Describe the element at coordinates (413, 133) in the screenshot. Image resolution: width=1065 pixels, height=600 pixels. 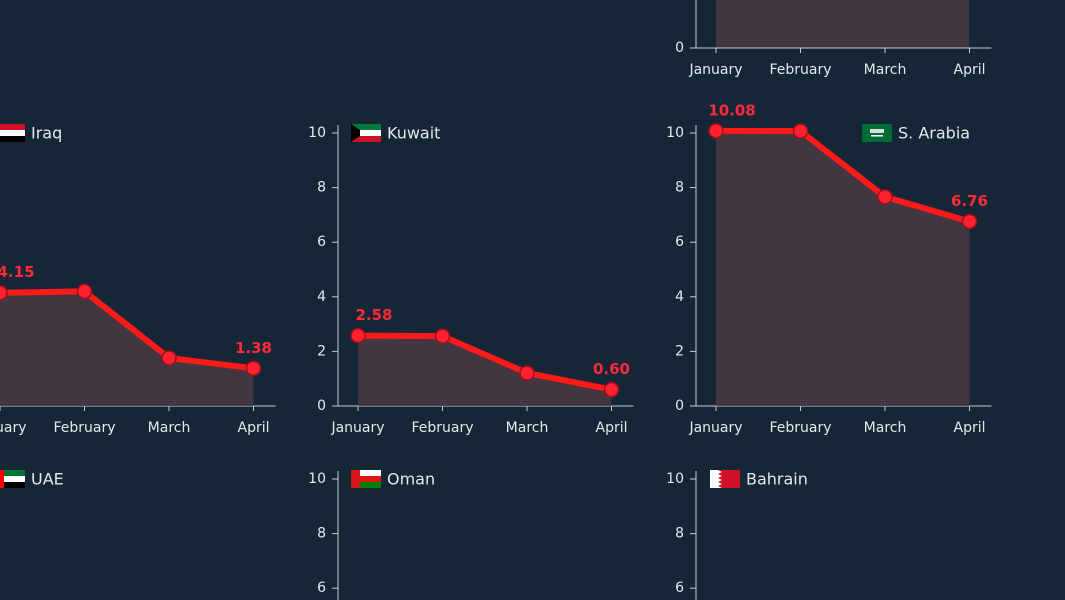
I see `panel-title: Kuwait` at that location.